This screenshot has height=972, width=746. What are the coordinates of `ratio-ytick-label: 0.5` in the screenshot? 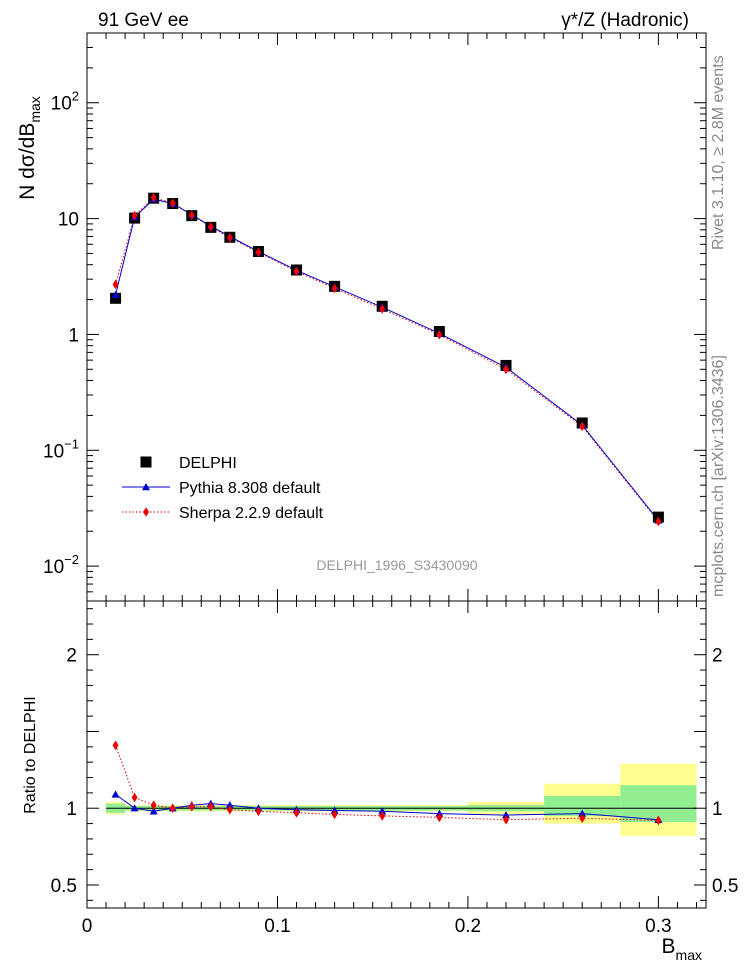 It's located at (64, 886).